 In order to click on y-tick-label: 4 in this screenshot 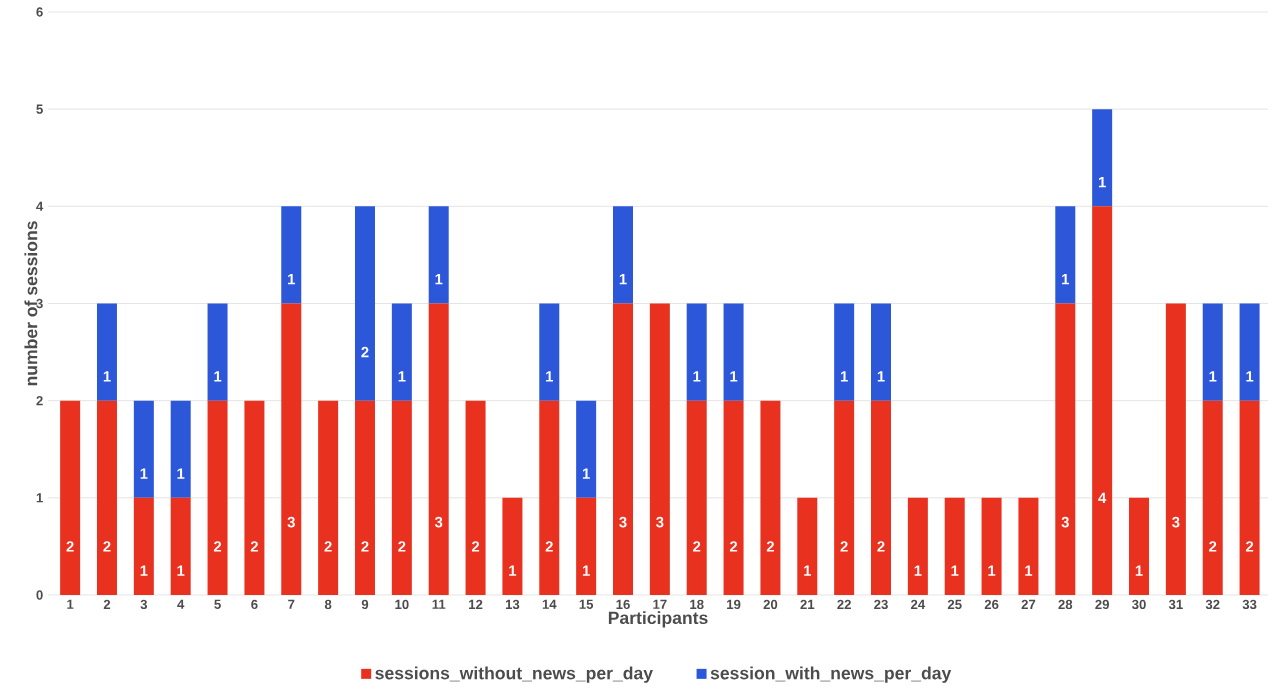, I will do `click(40, 206)`.